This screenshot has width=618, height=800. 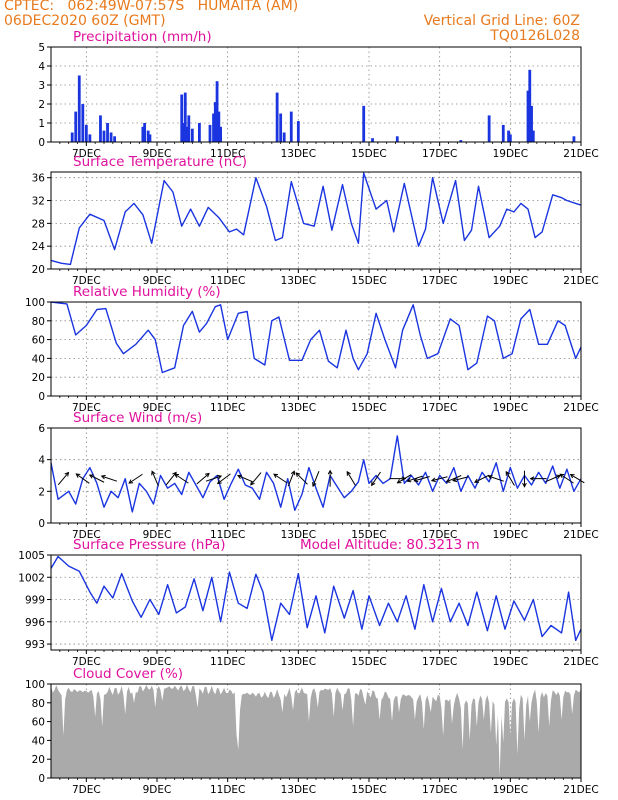 I want to click on panel-title-precip: Precipitation (mm/h), so click(x=142, y=37).